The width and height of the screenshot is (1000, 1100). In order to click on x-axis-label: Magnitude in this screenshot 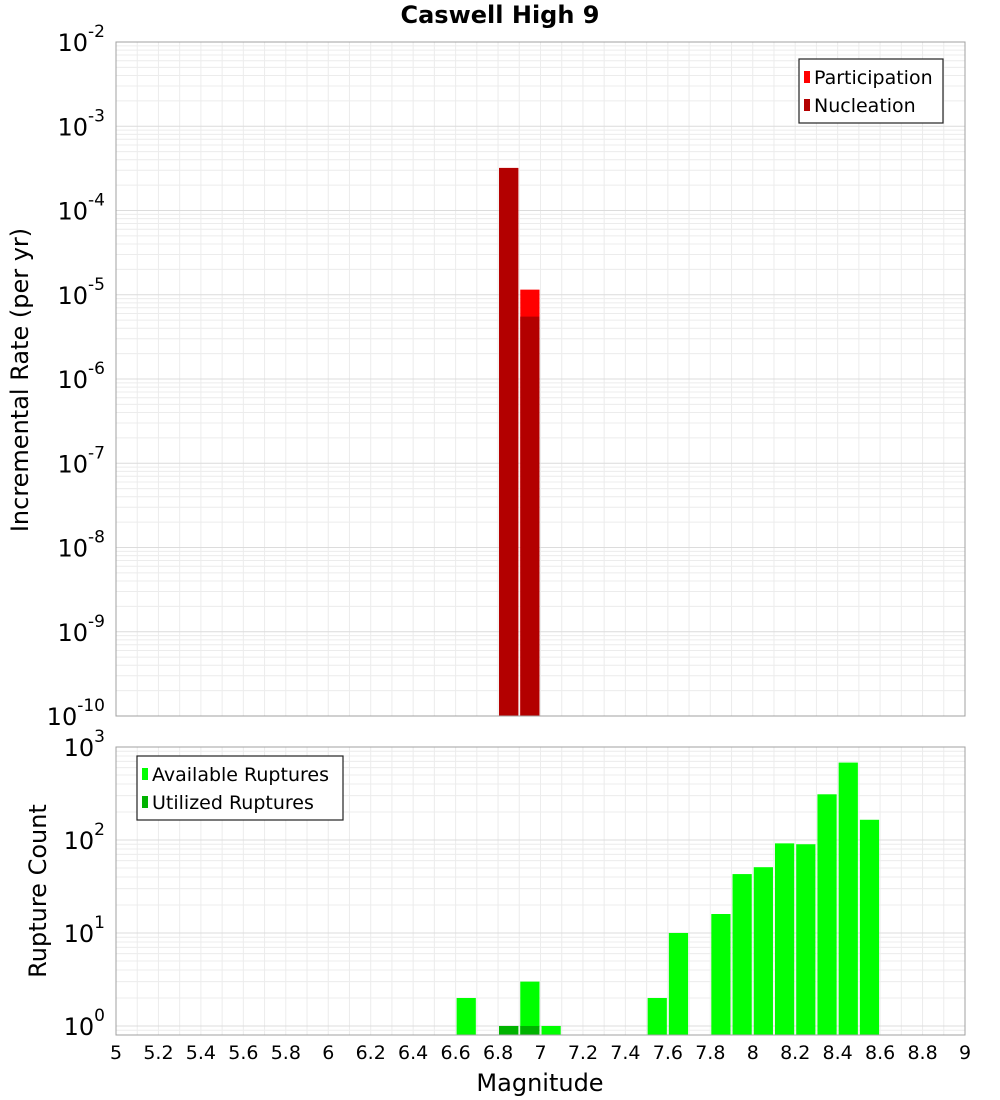, I will do `click(539, 1083)`.